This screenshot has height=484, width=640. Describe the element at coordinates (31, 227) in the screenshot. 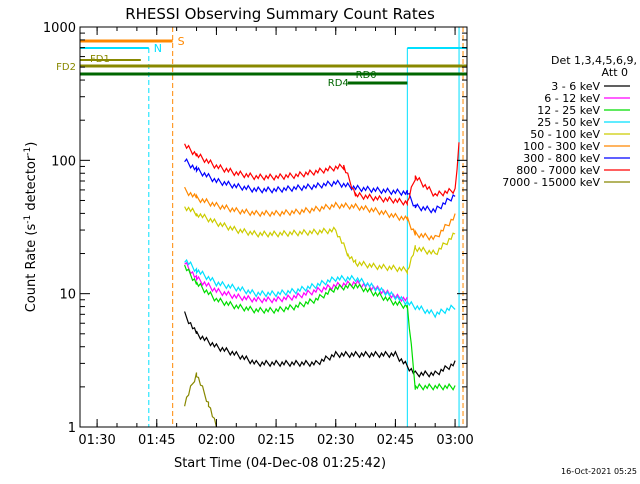

I see `y-axis-label: Count Rate (s-1 detector-1)` at that location.